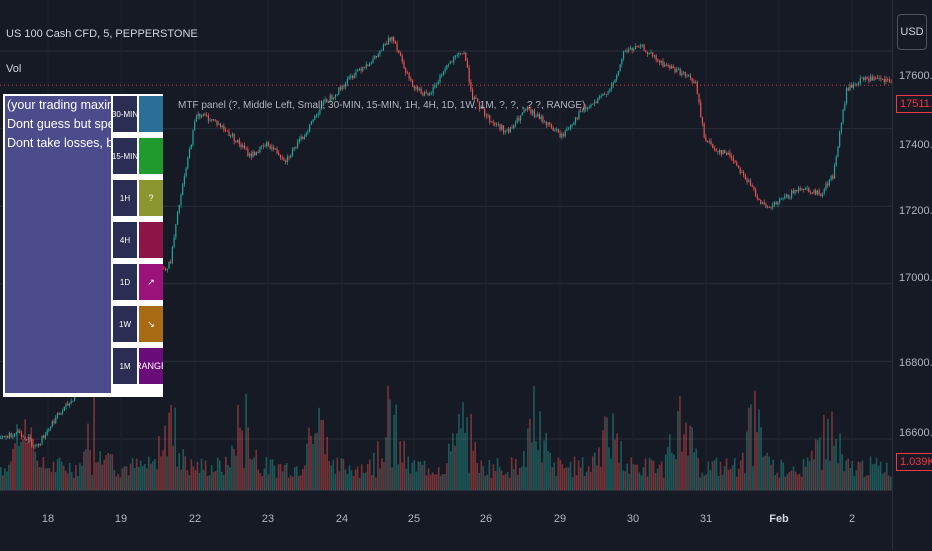 This screenshot has height=551, width=932. I want to click on time-axis: 18 19 22 23 24 25 26 29 30 31 Feb 2, so click(446, 520).